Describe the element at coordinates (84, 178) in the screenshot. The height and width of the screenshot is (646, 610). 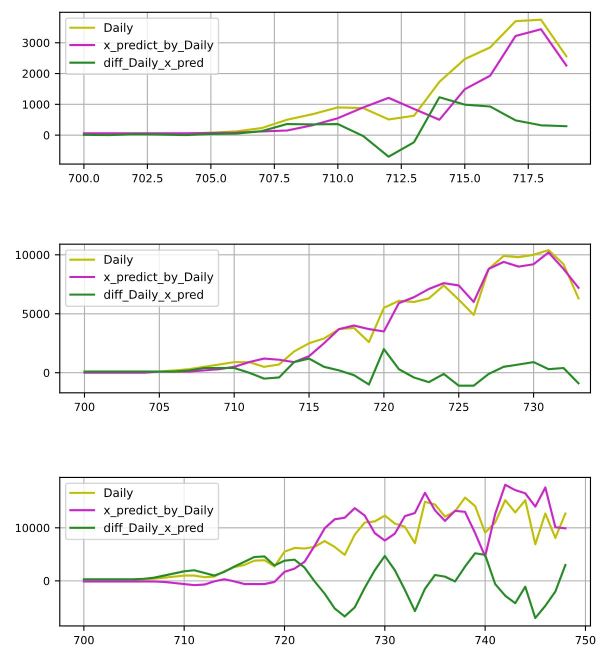
I see `x-tick-label: 700.0` at that location.